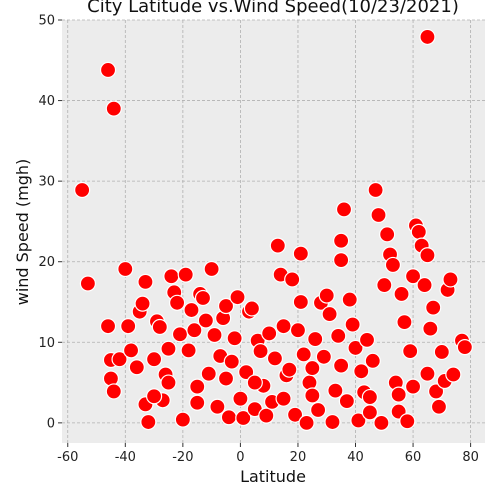  What do you see at coordinates (46, 182) in the screenshot?
I see `y-tick-label: 30` at bounding box center [46, 182].